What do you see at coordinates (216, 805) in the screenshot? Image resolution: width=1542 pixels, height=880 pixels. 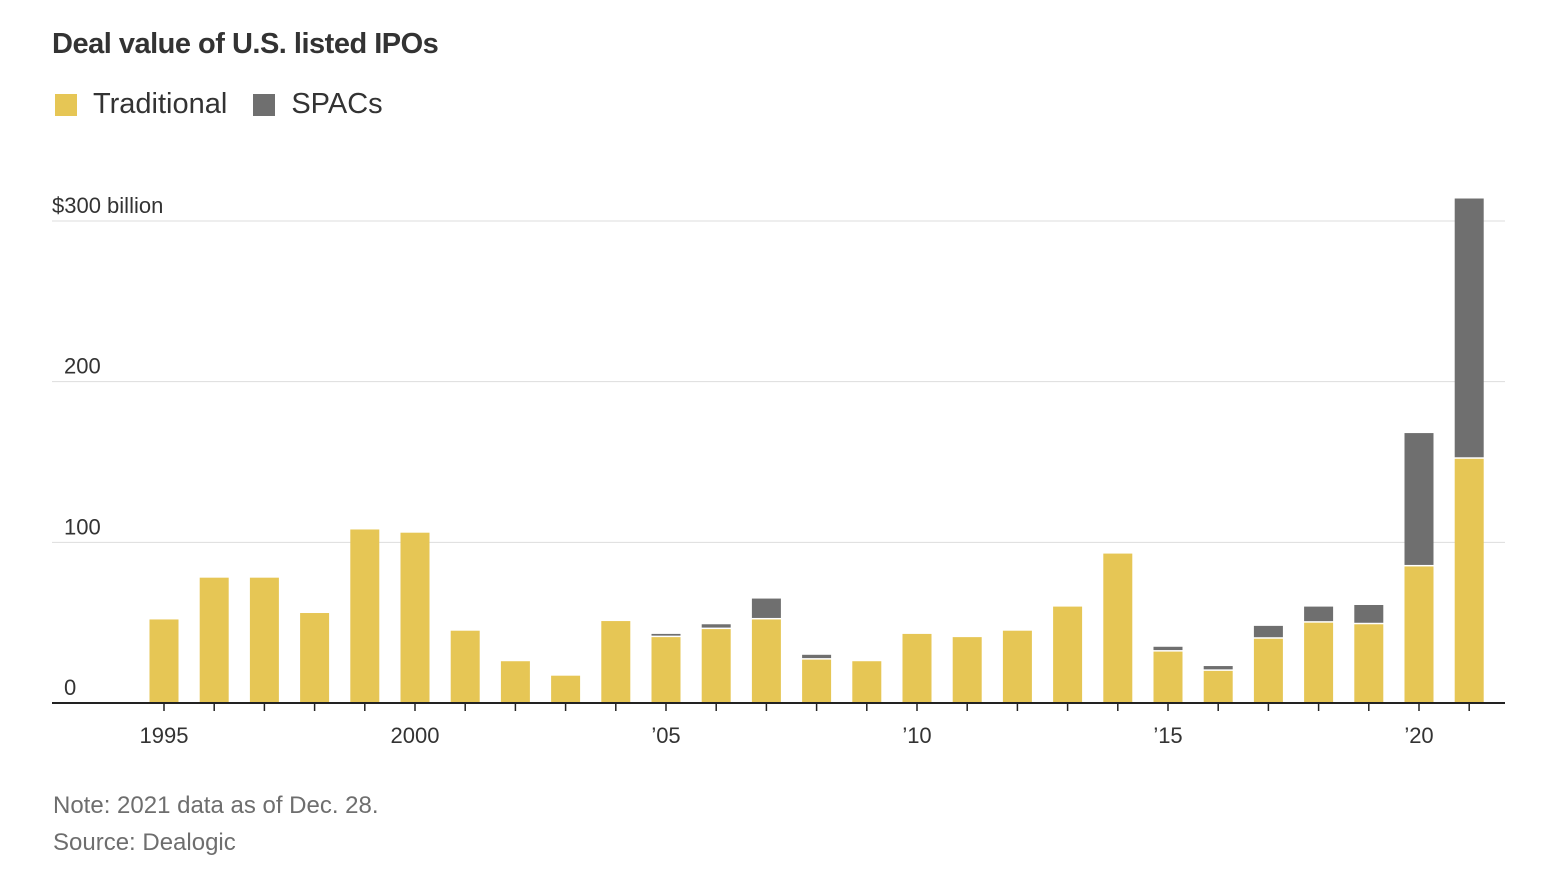 I see `note-text: Note: 2021 data as of Dec. 28.` at bounding box center [216, 805].